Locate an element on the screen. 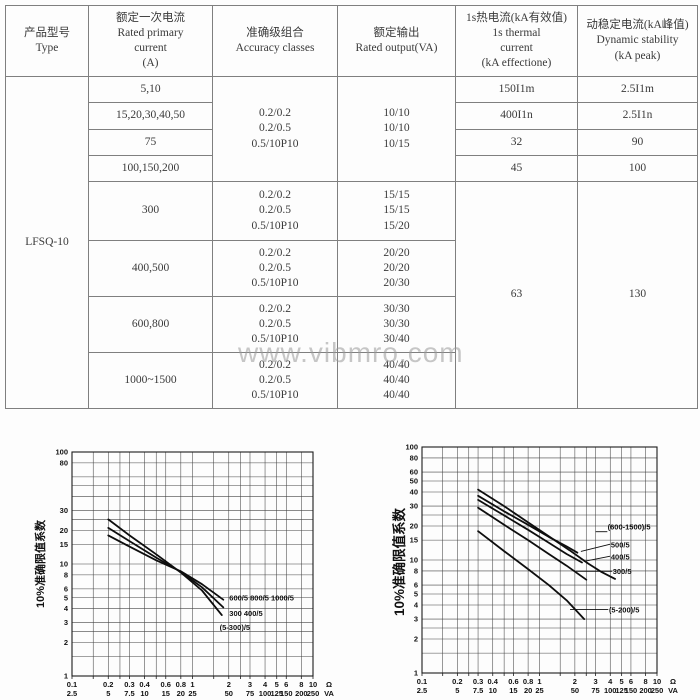  curve-(600-1500)/5 is located at coordinates (546, 534).